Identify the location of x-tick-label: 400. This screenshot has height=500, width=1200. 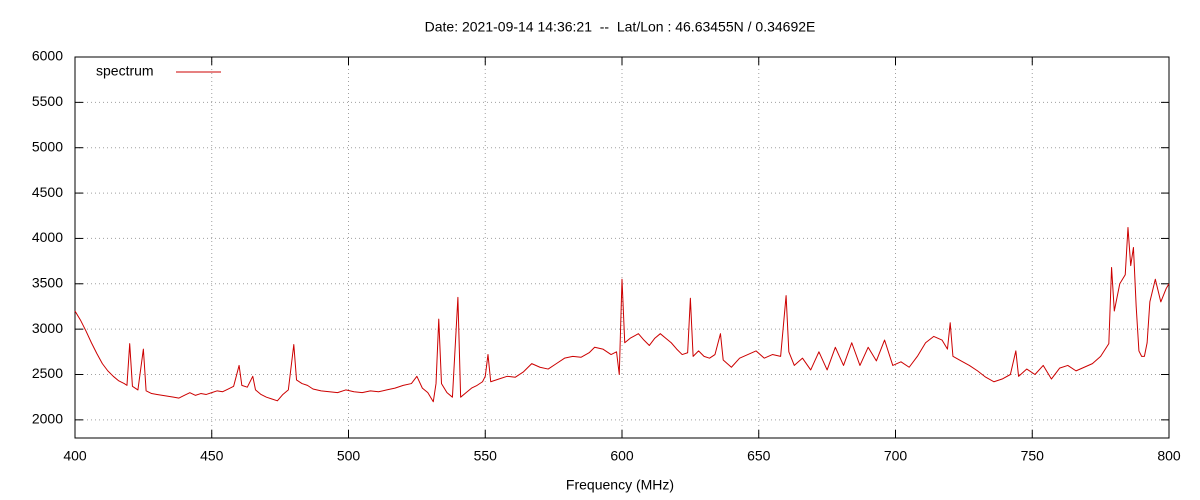
(75, 456).